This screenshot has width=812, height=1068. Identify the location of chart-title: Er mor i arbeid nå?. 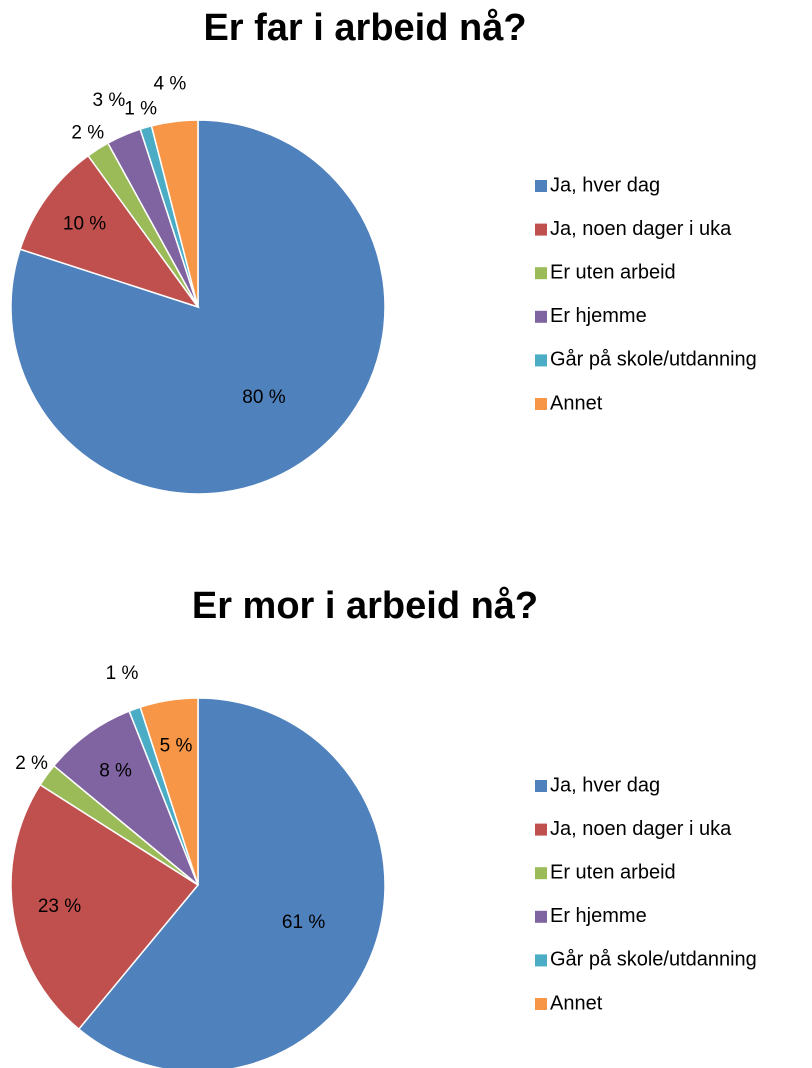
(365, 606).